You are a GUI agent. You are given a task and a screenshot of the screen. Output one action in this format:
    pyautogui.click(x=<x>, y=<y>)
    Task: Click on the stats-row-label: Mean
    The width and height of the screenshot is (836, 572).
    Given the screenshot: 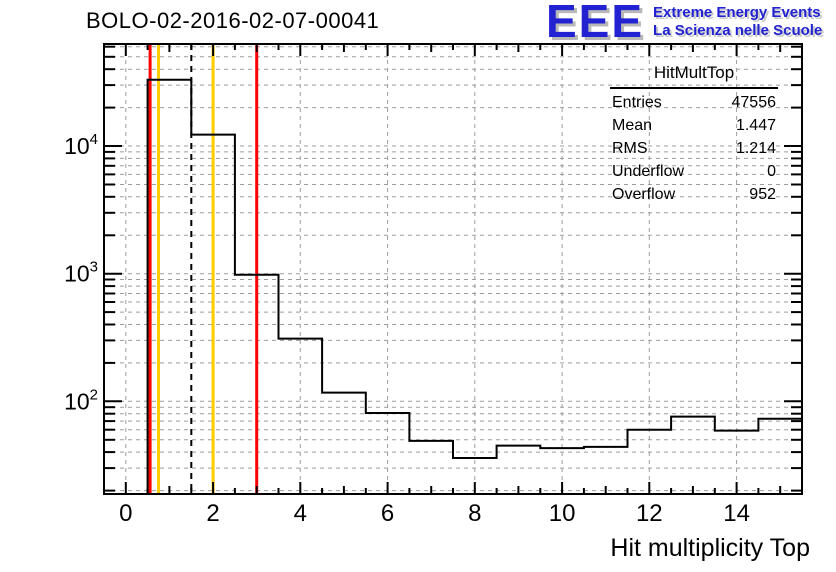 What is the action you would take?
    pyautogui.click(x=632, y=125)
    